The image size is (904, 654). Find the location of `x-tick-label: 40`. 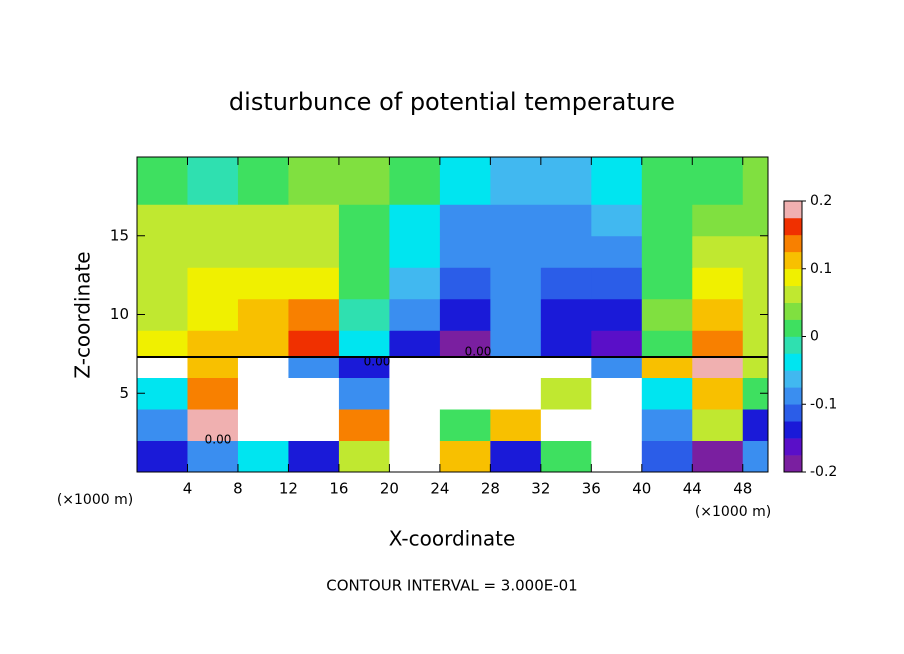

x-tick-label: 40 is located at coordinates (641, 489).